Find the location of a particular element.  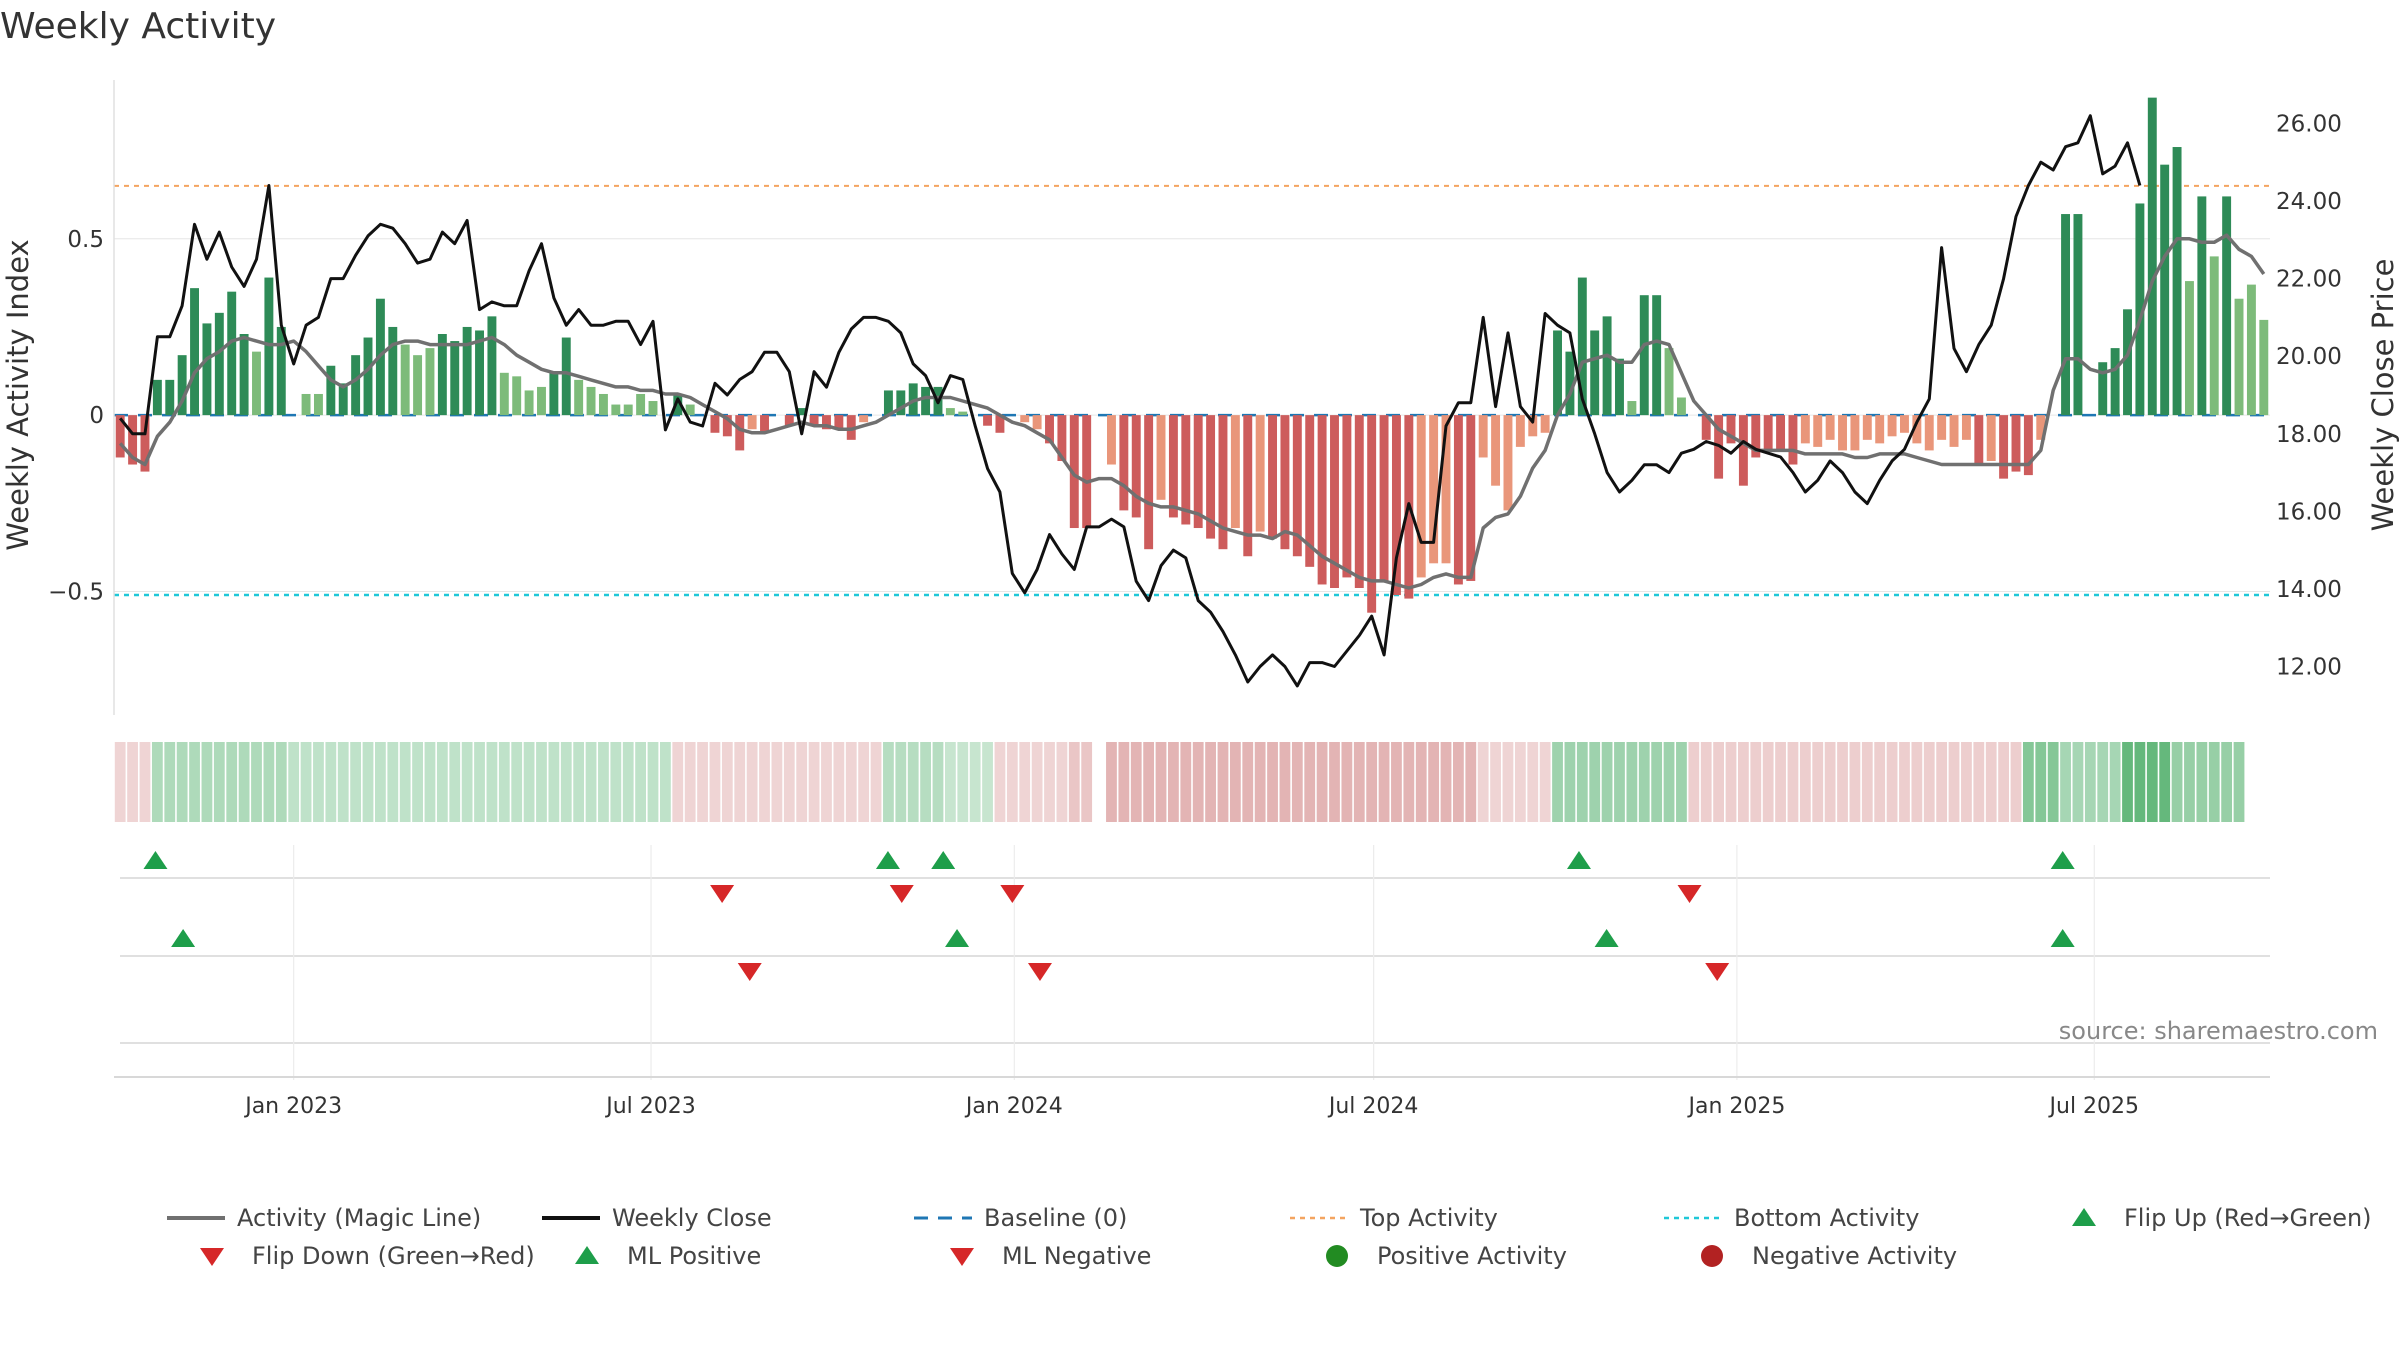

legend-item: Bottom Activity is located at coordinates (1790, 1218).